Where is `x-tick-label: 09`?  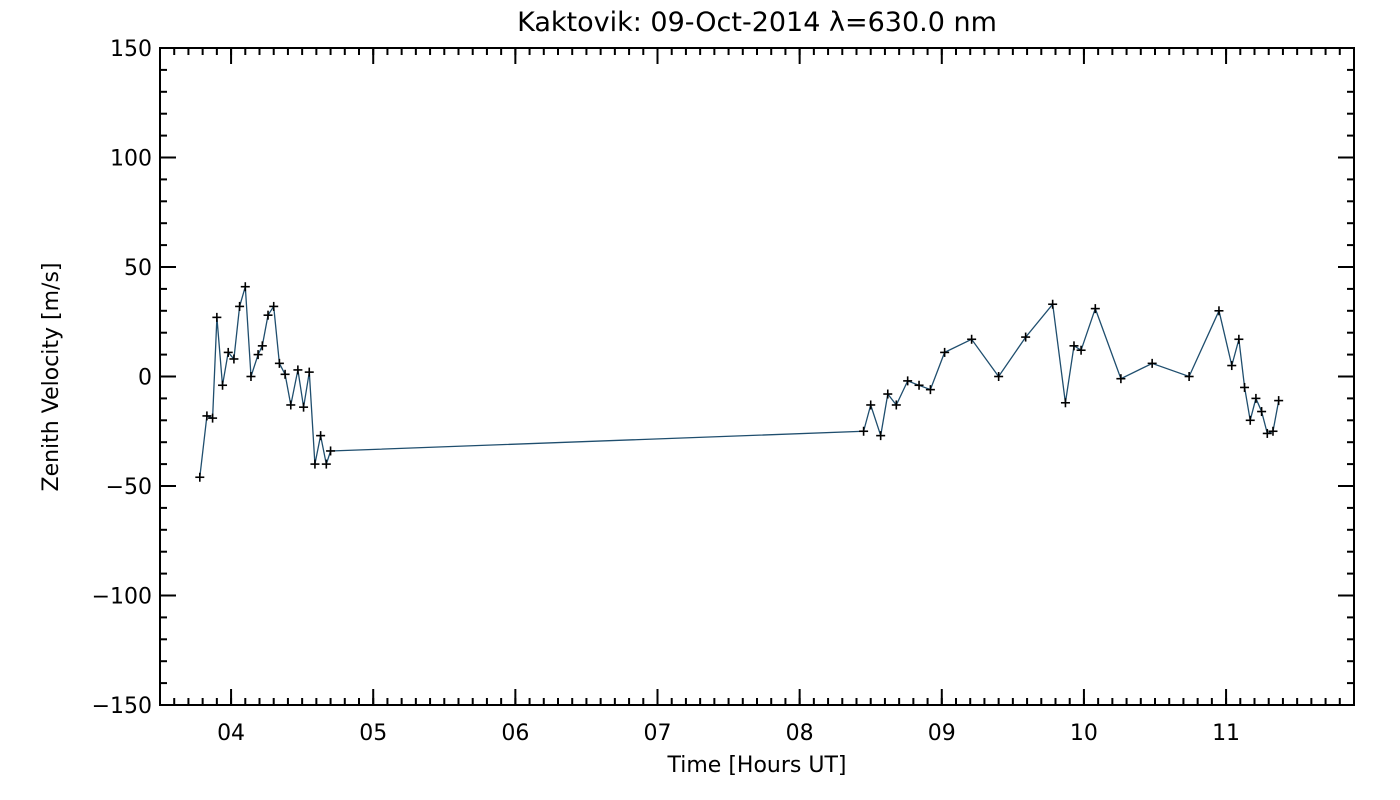 x-tick-label: 09 is located at coordinates (942, 733).